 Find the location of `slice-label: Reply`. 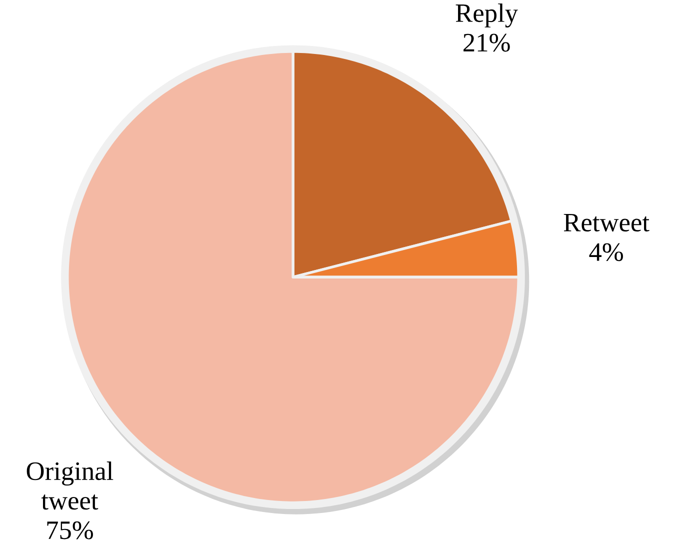

slice-label: Reply is located at coordinates (487, 16).